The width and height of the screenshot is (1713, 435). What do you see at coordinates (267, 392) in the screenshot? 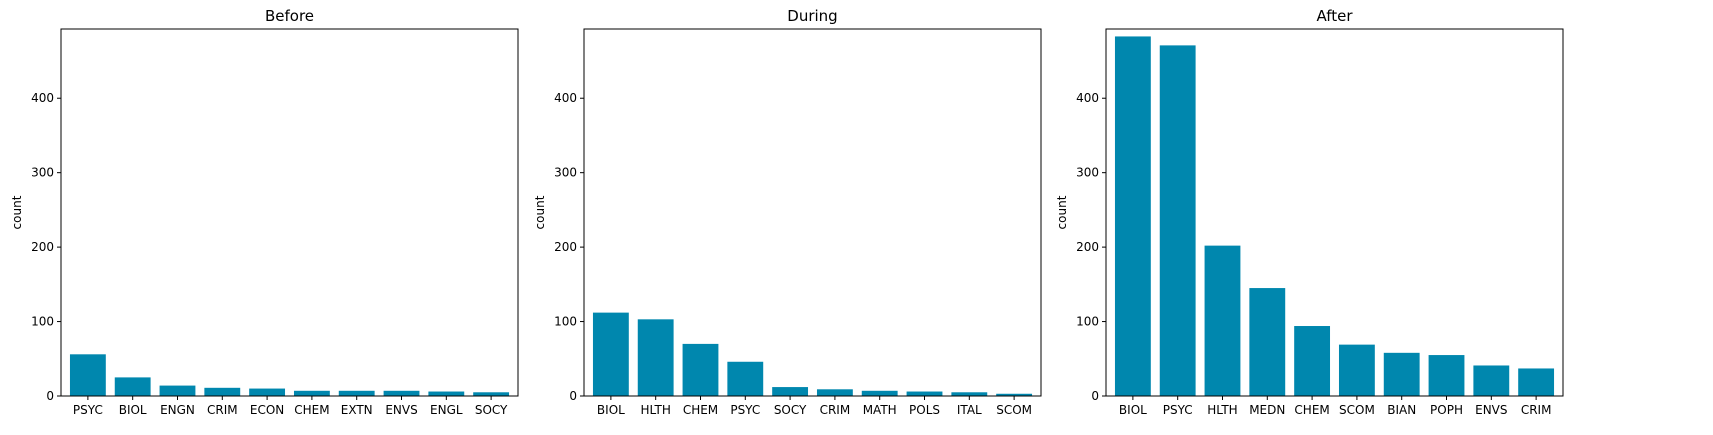
I see `bar-econ` at bounding box center [267, 392].